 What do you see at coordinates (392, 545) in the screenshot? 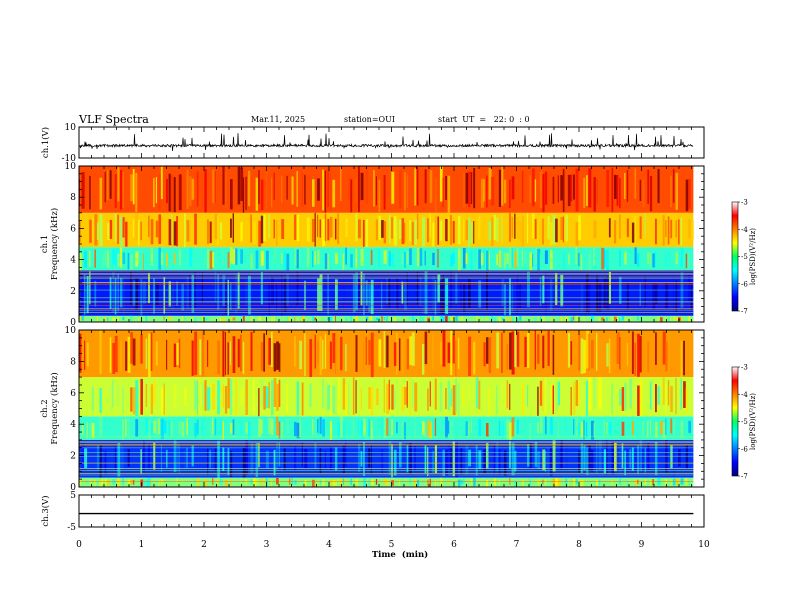
I see `x-tick-label: 5` at bounding box center [392, 545].